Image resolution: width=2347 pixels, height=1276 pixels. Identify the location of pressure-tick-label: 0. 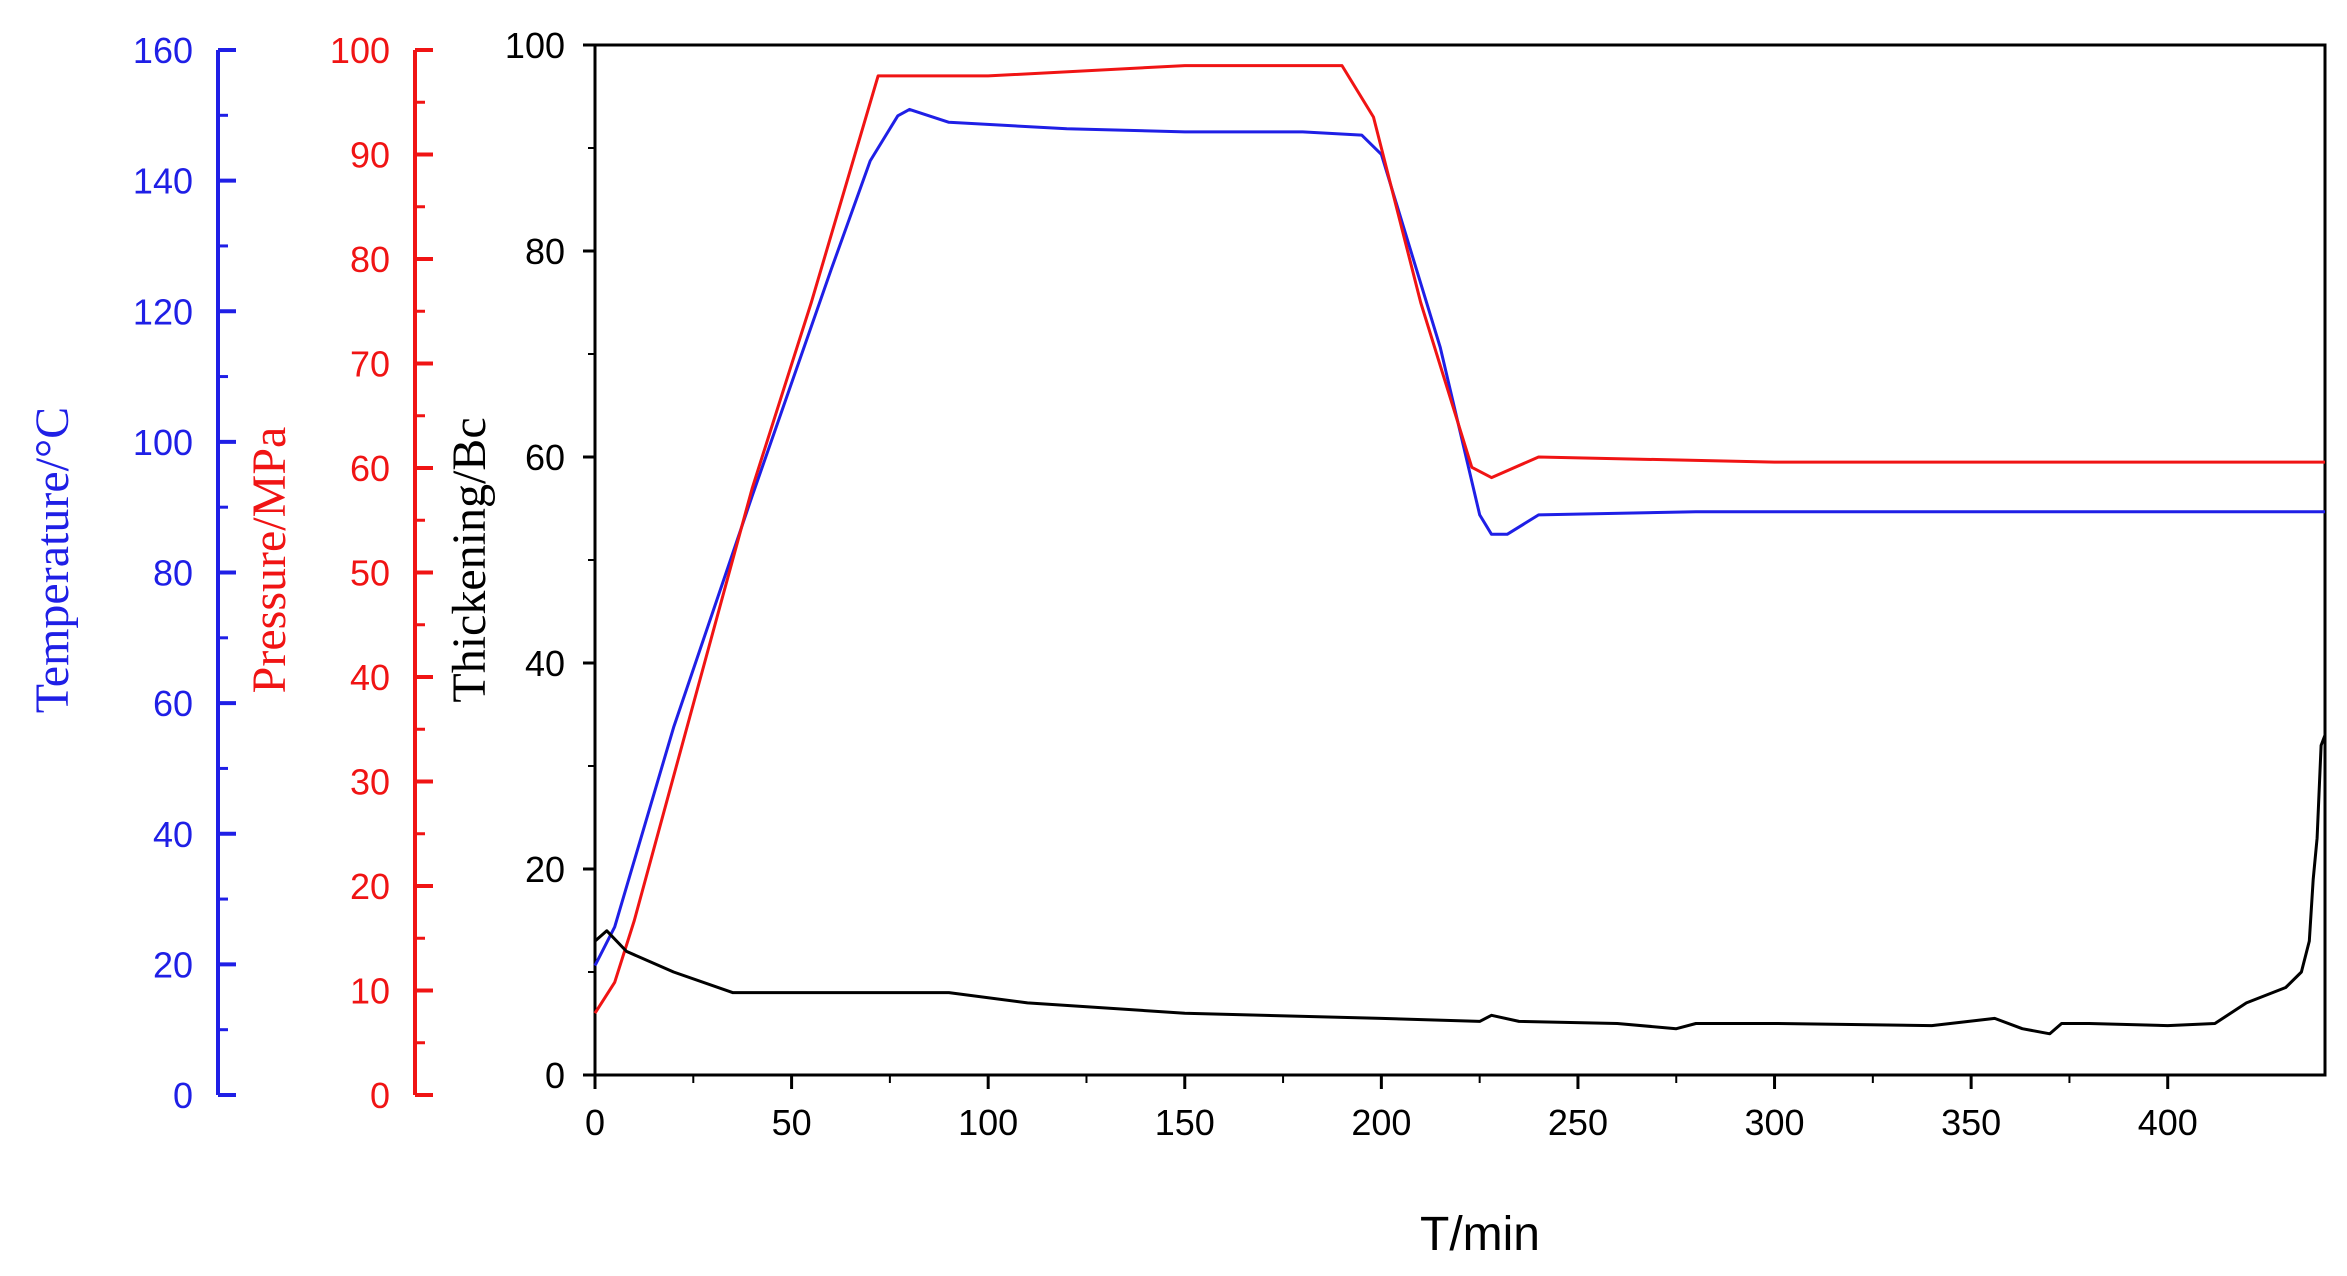
(380, 1095).